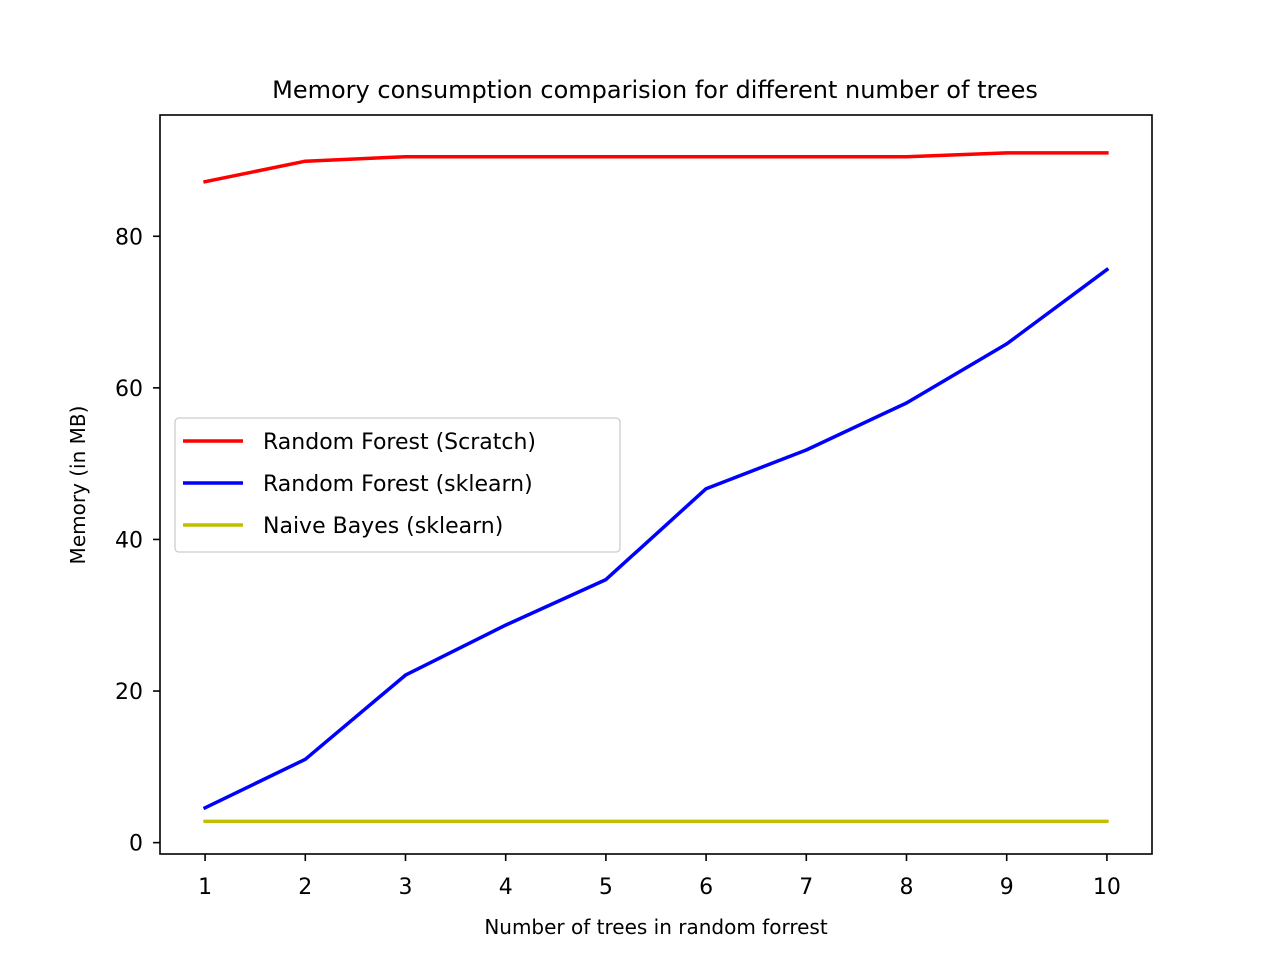 The height and width of the screenshot is (960, 1280). I want to click on x-tick-label: 4, so click(506, 887).